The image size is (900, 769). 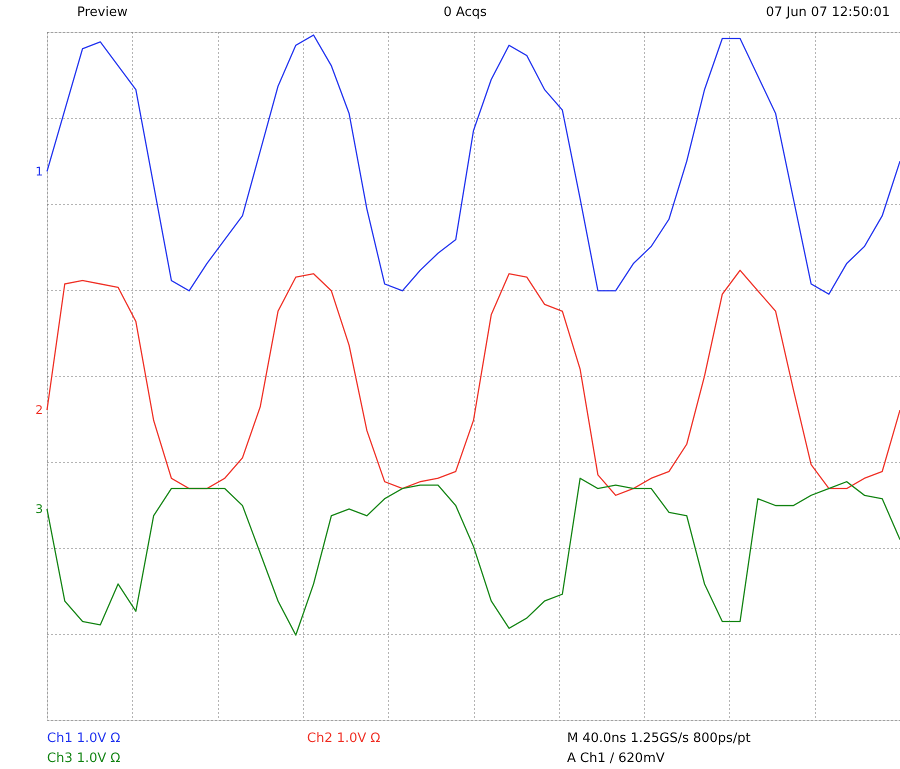 What do you see at coordinates (616, 758) in the screenshot?
I see `text: A Ch1 / 620mV` at bounding box center [616, 758].